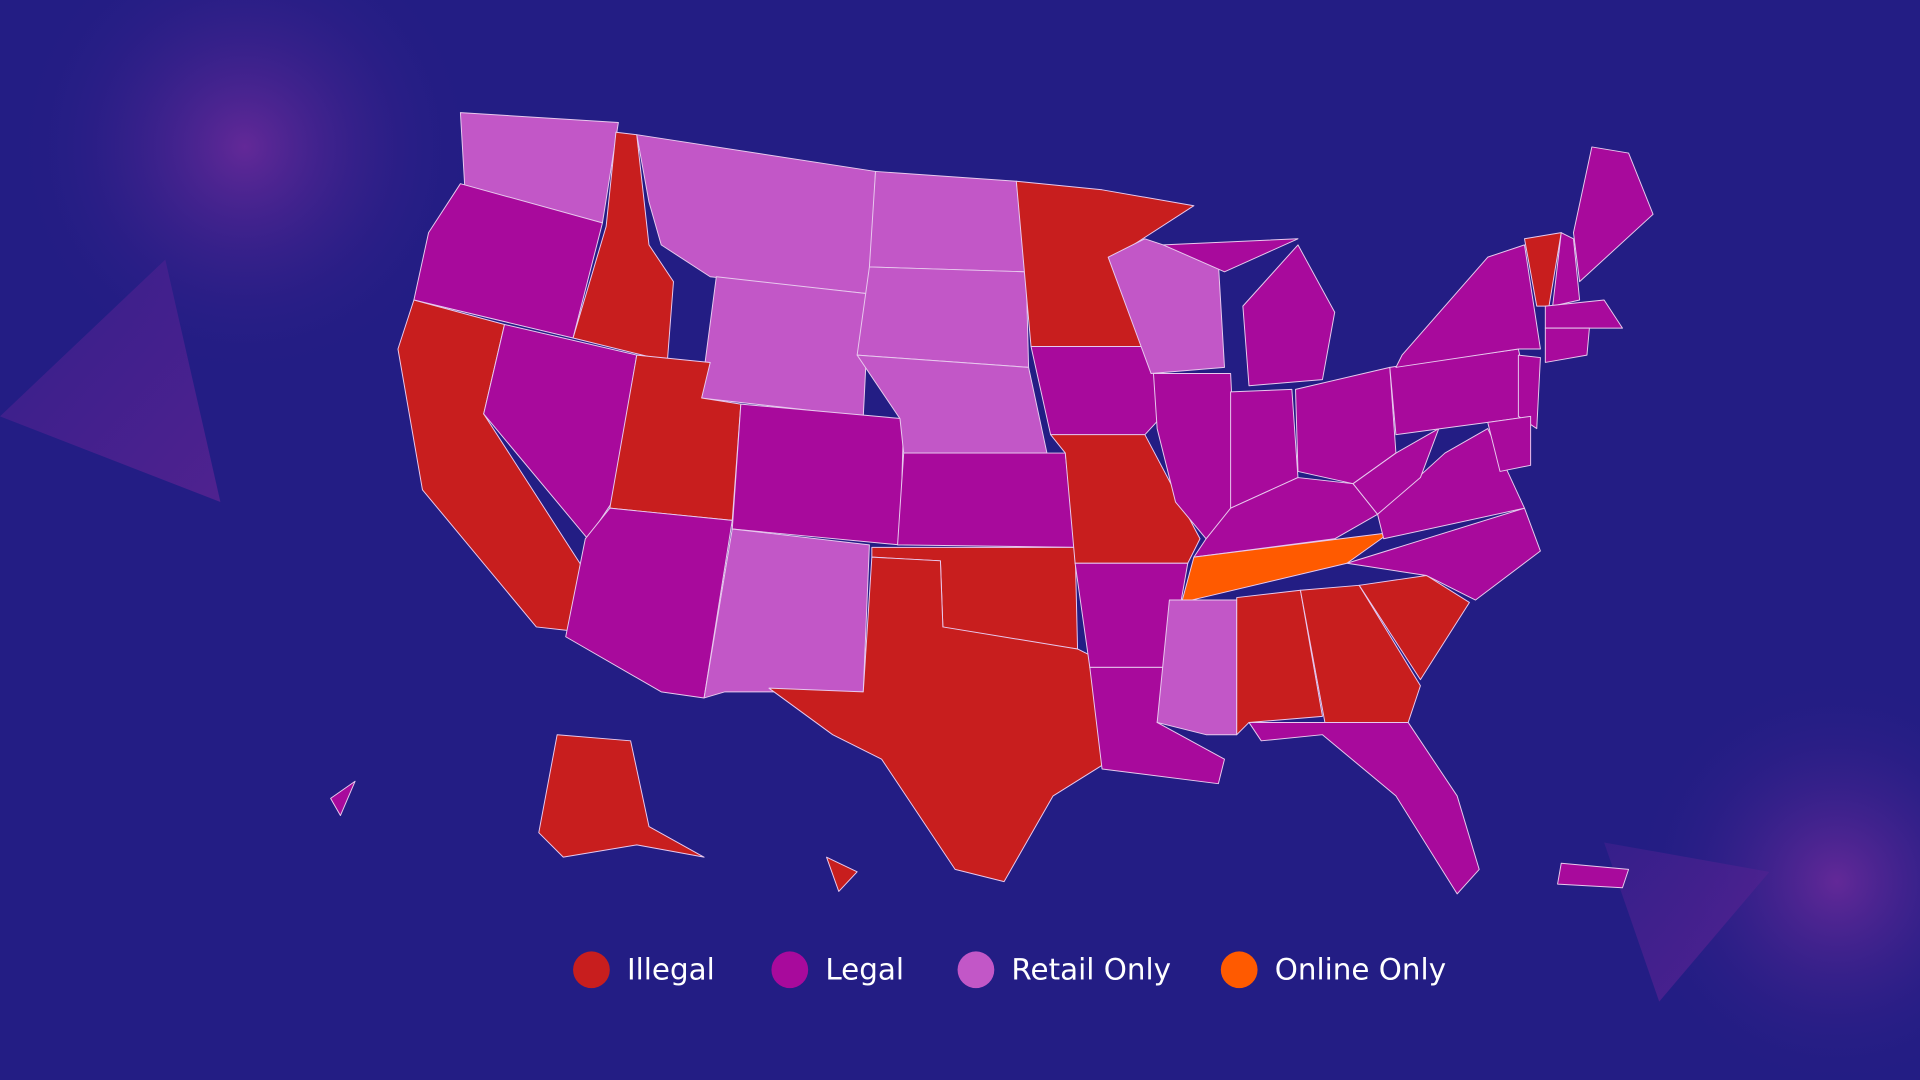 This screenshot has width=1920, height=1080. What do you see at coordinates (1009, 970) in the screenshot?
I see `legend: Illegal Legal Retail Only Online Only` at bounding box center [1009, 970].